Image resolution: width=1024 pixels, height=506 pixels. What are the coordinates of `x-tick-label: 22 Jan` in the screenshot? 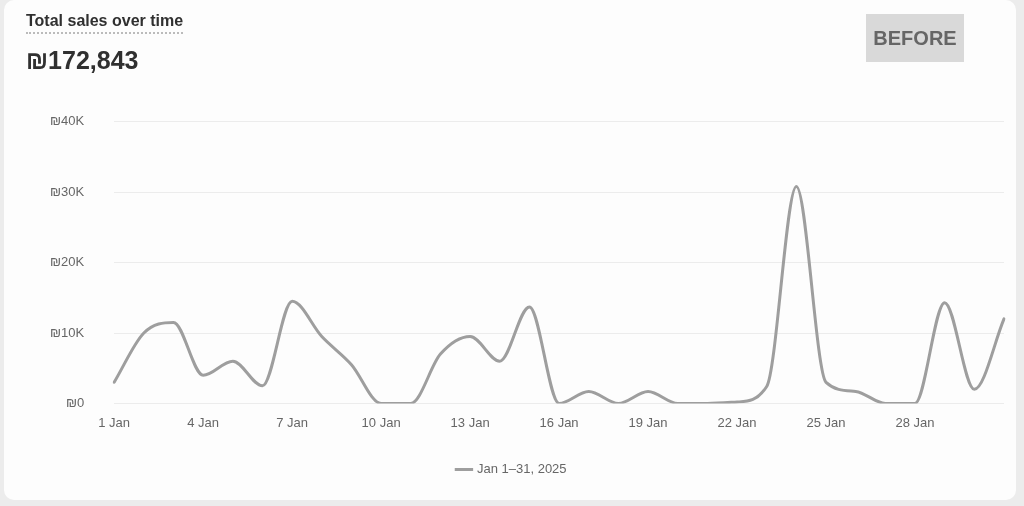 It's located at (737, 422).